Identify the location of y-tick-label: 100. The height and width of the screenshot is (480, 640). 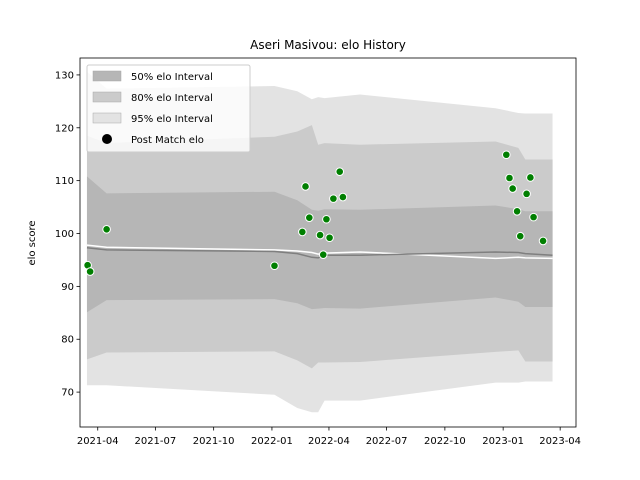
(64, 234).